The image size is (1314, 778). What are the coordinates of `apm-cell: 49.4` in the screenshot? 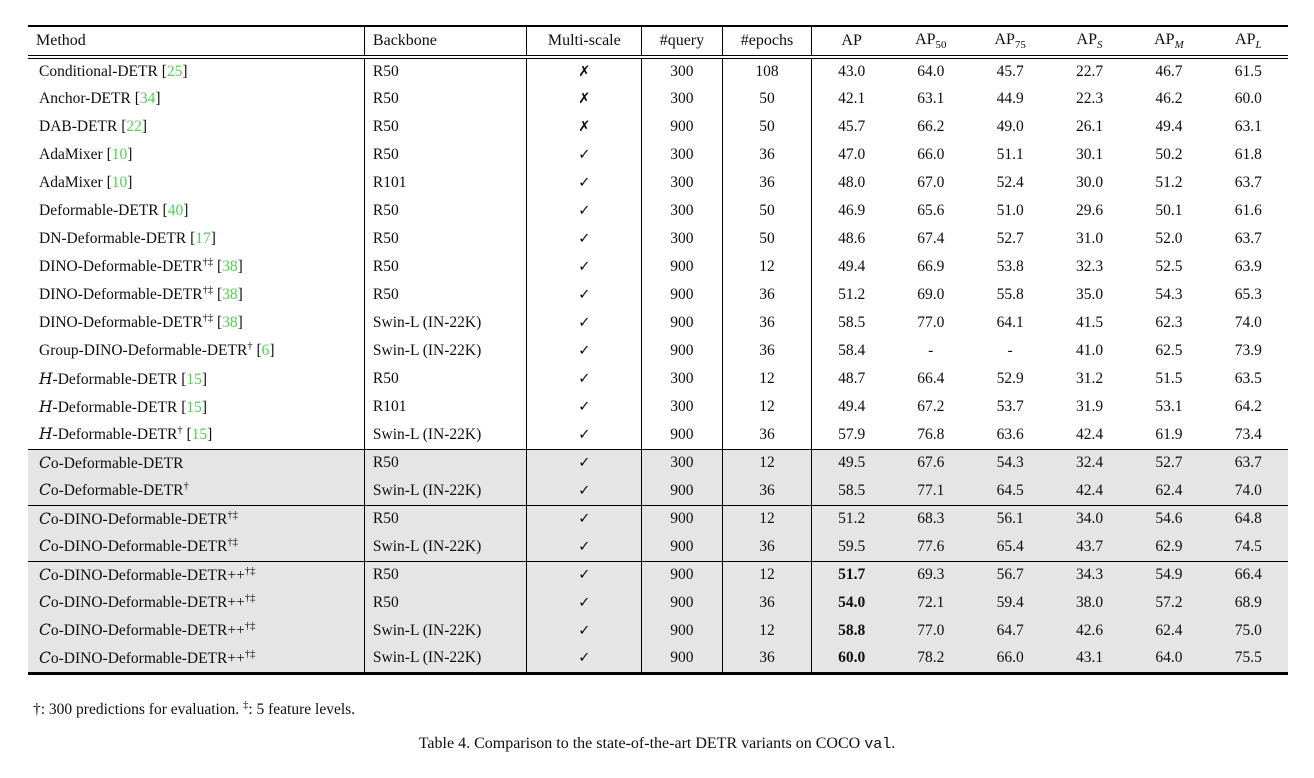 It's located at (1169, 126).